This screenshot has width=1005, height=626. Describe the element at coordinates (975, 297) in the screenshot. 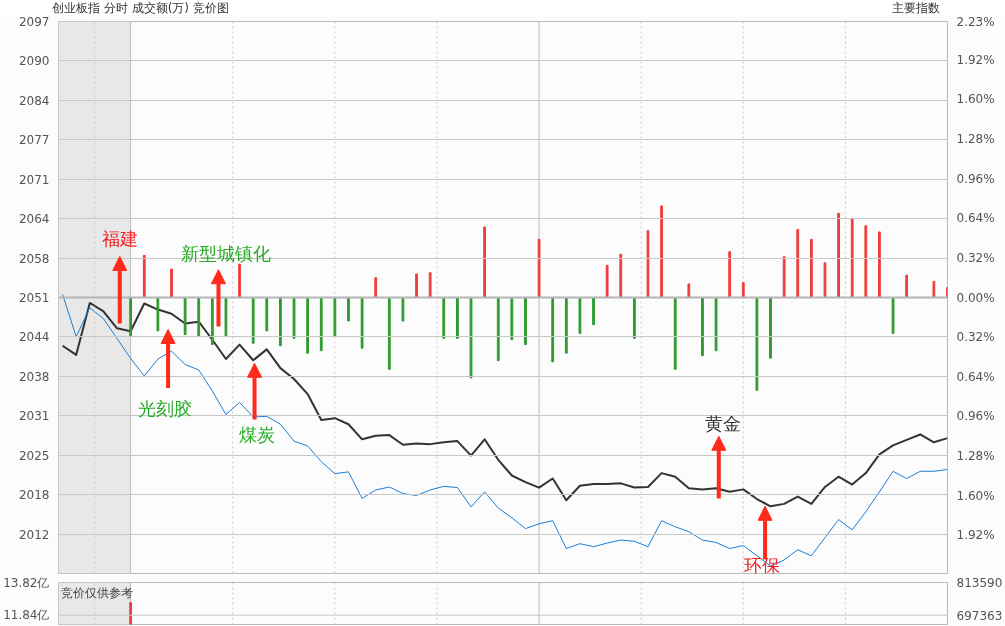

I see `y2-tick-label: 0.00%` at that location.